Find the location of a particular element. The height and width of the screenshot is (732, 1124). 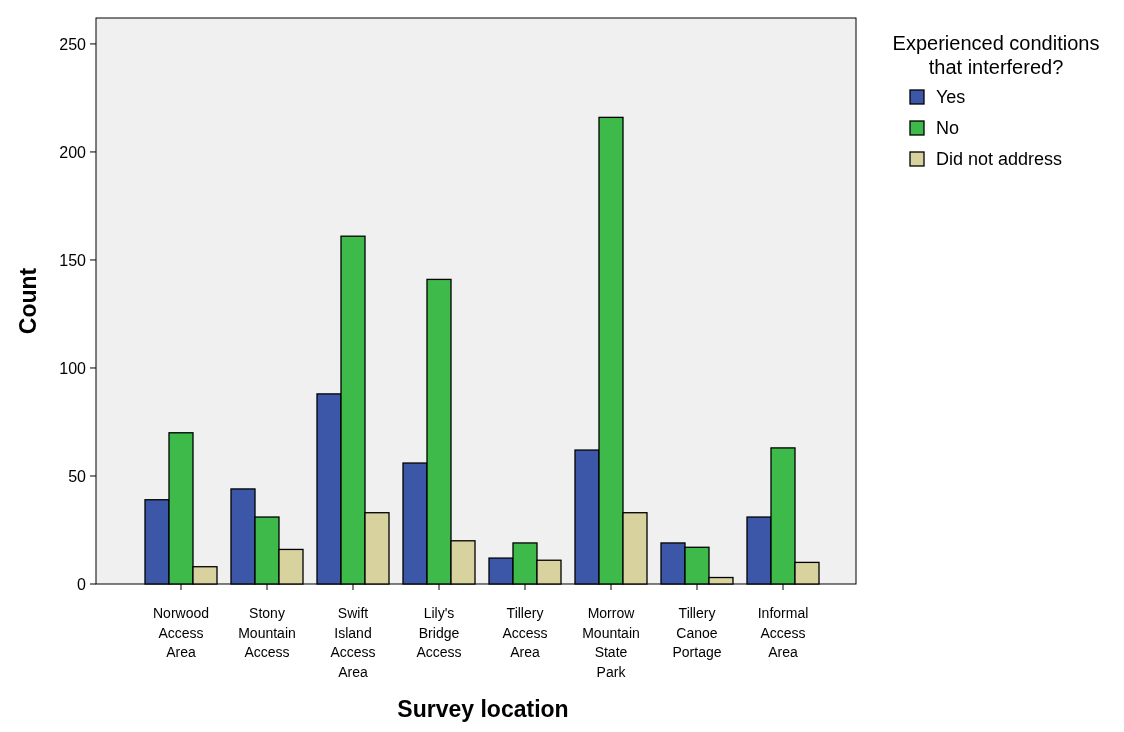

y-axis-title: Count is located at coordinates (28, 301).